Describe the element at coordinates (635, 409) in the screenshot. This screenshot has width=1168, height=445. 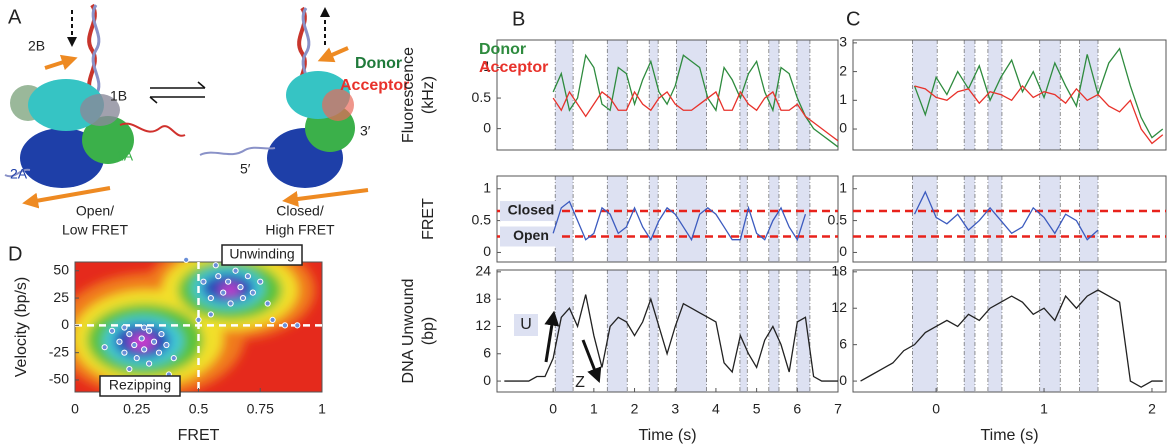
I see `x-tick-label: 2` at that location.